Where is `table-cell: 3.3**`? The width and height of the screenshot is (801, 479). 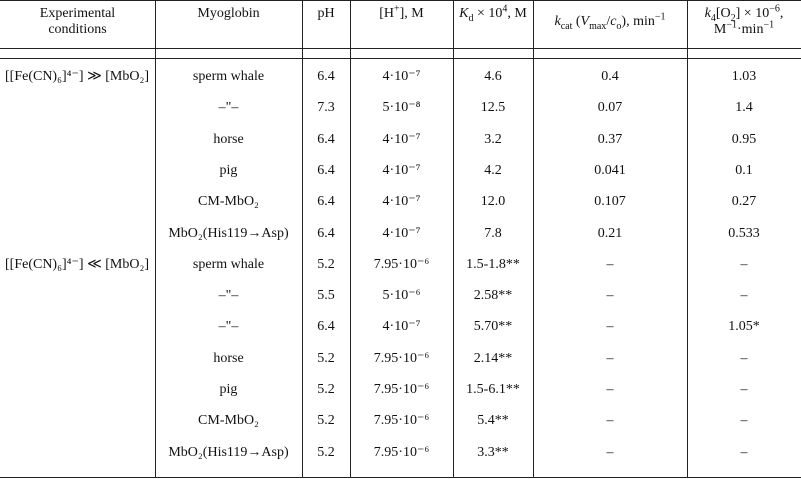
table-cell: 3.3** is located at coordinates (493, 452).